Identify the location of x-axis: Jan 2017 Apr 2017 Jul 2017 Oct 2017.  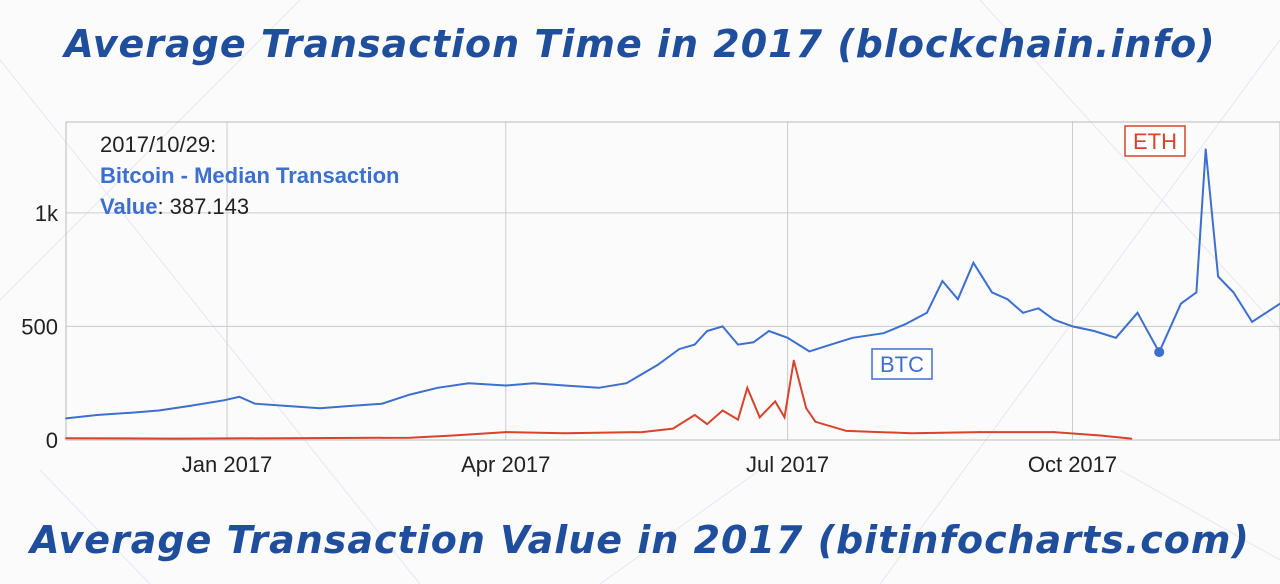
(649, 464).